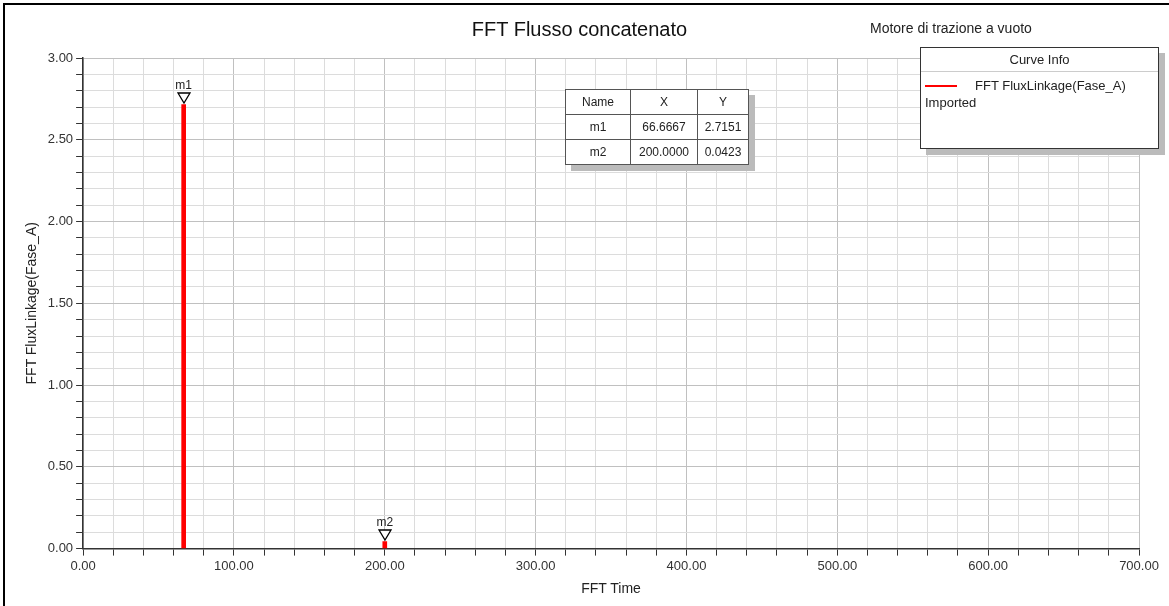 The height and width of the screenshot is (606, 1169). Describe the element at coordinates (60, 221) in the screenshot. I see `y-tick-label: 2.00` at that location.